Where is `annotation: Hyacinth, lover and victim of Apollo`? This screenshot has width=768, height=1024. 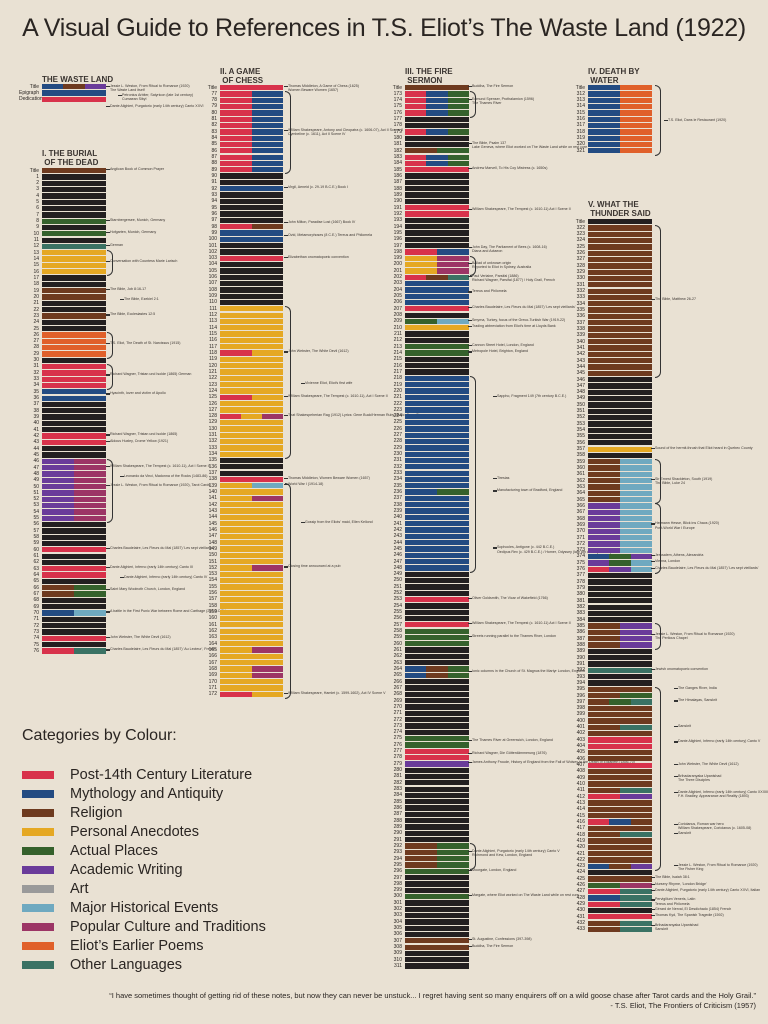 annotation: Hyacinth, lover and victim of Apollo is located at coordinates (138, 393).